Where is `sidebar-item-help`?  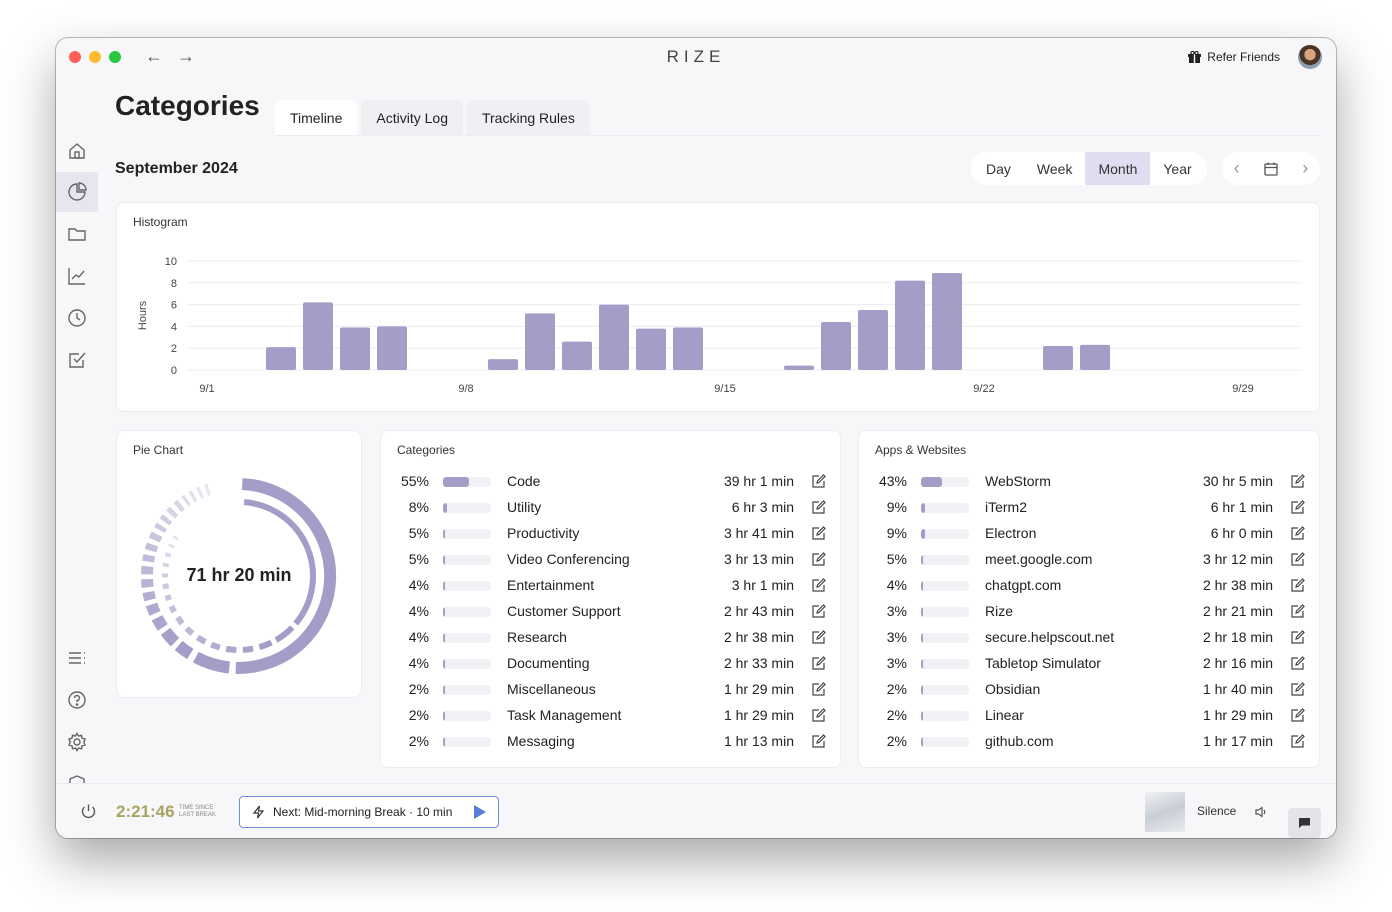 sidebar-item-help is located at coordinates (77, 700).